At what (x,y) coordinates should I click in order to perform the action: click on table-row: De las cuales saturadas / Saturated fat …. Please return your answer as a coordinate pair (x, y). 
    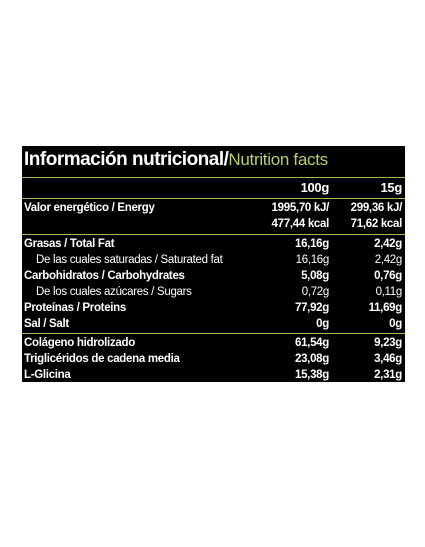
    Looking at the image, I should click on (213, 260).